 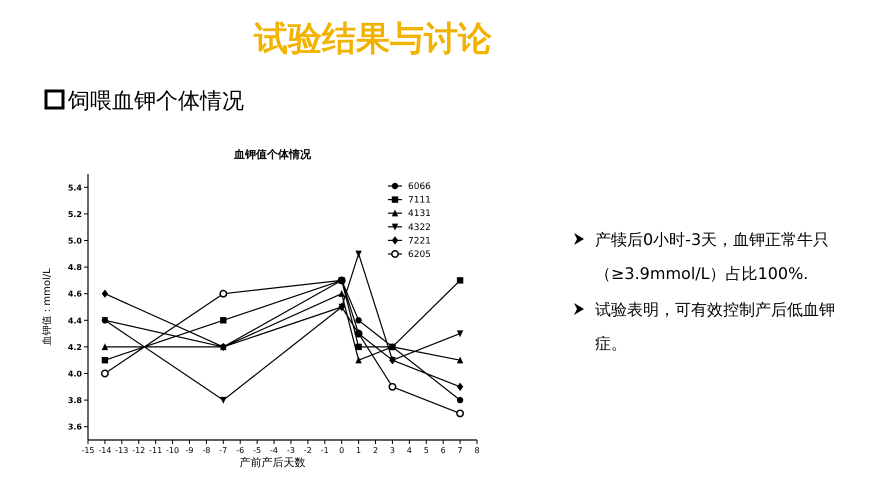 What do you see at coordinates (359, 450) in the screenshot?
I see `x-tick-label: 1` at bounding box center [359, 450].